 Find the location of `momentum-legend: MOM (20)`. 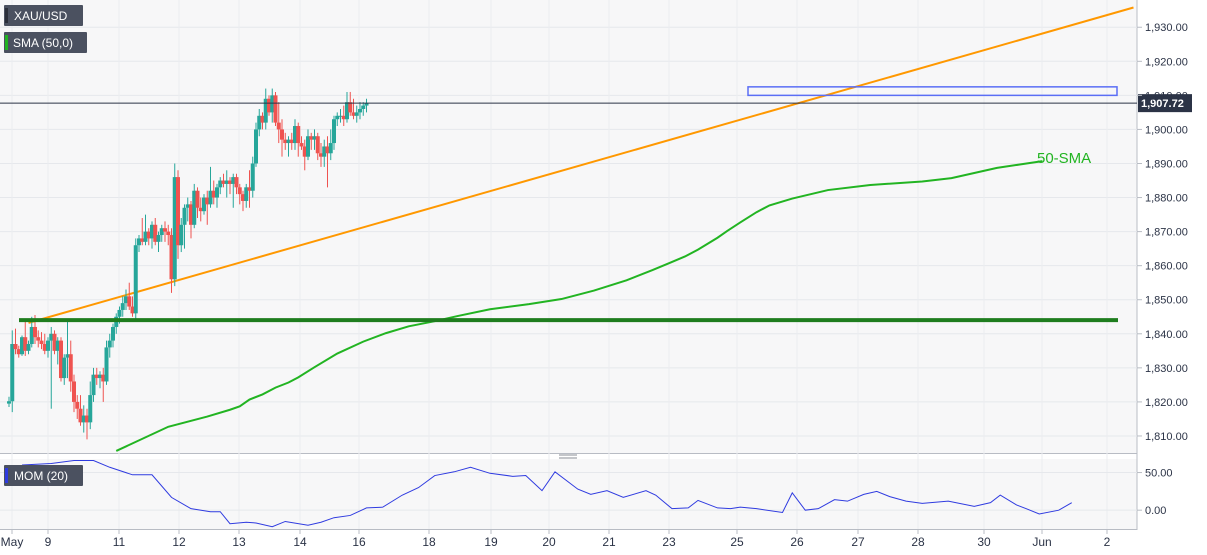

momentum-legend: MOM (20) is located at coordinates (43, 475).